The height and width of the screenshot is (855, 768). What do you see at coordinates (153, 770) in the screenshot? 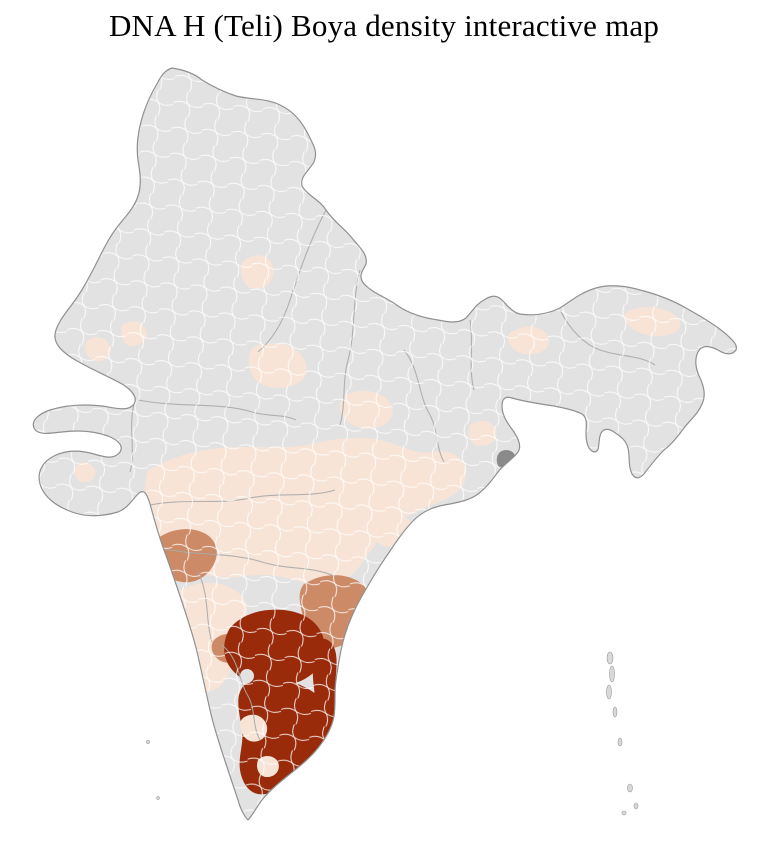
I see `lakshadweep-islands` at bounding box center [153, 770].